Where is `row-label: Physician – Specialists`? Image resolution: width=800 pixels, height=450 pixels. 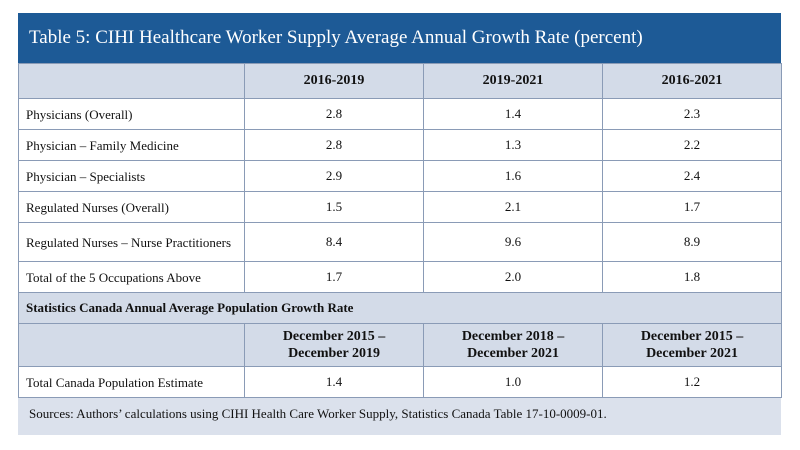 row-label: Physician – Specialists is located at coordinates (131, 176).